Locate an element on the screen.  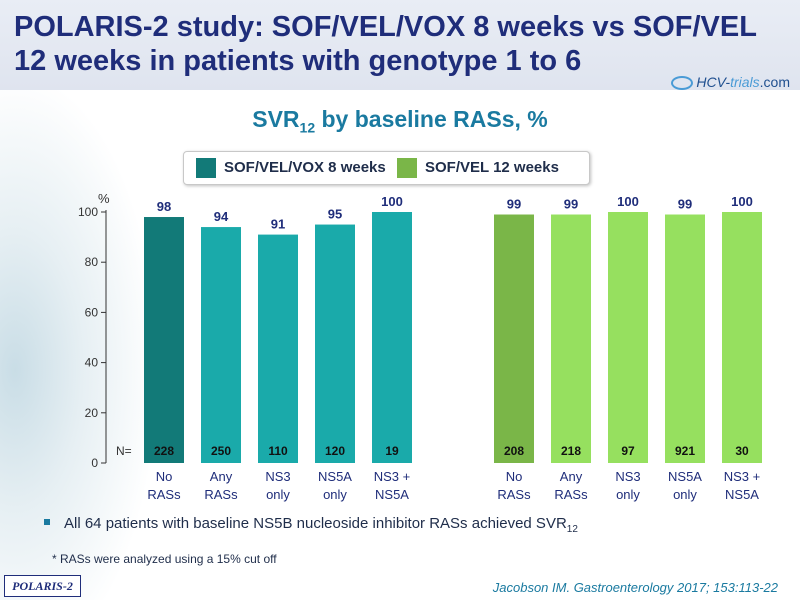
chart-legend: SOF/VEL/VOX 8 weeks SOF/VEL 12 weeks is located at coordinates (386, 168).